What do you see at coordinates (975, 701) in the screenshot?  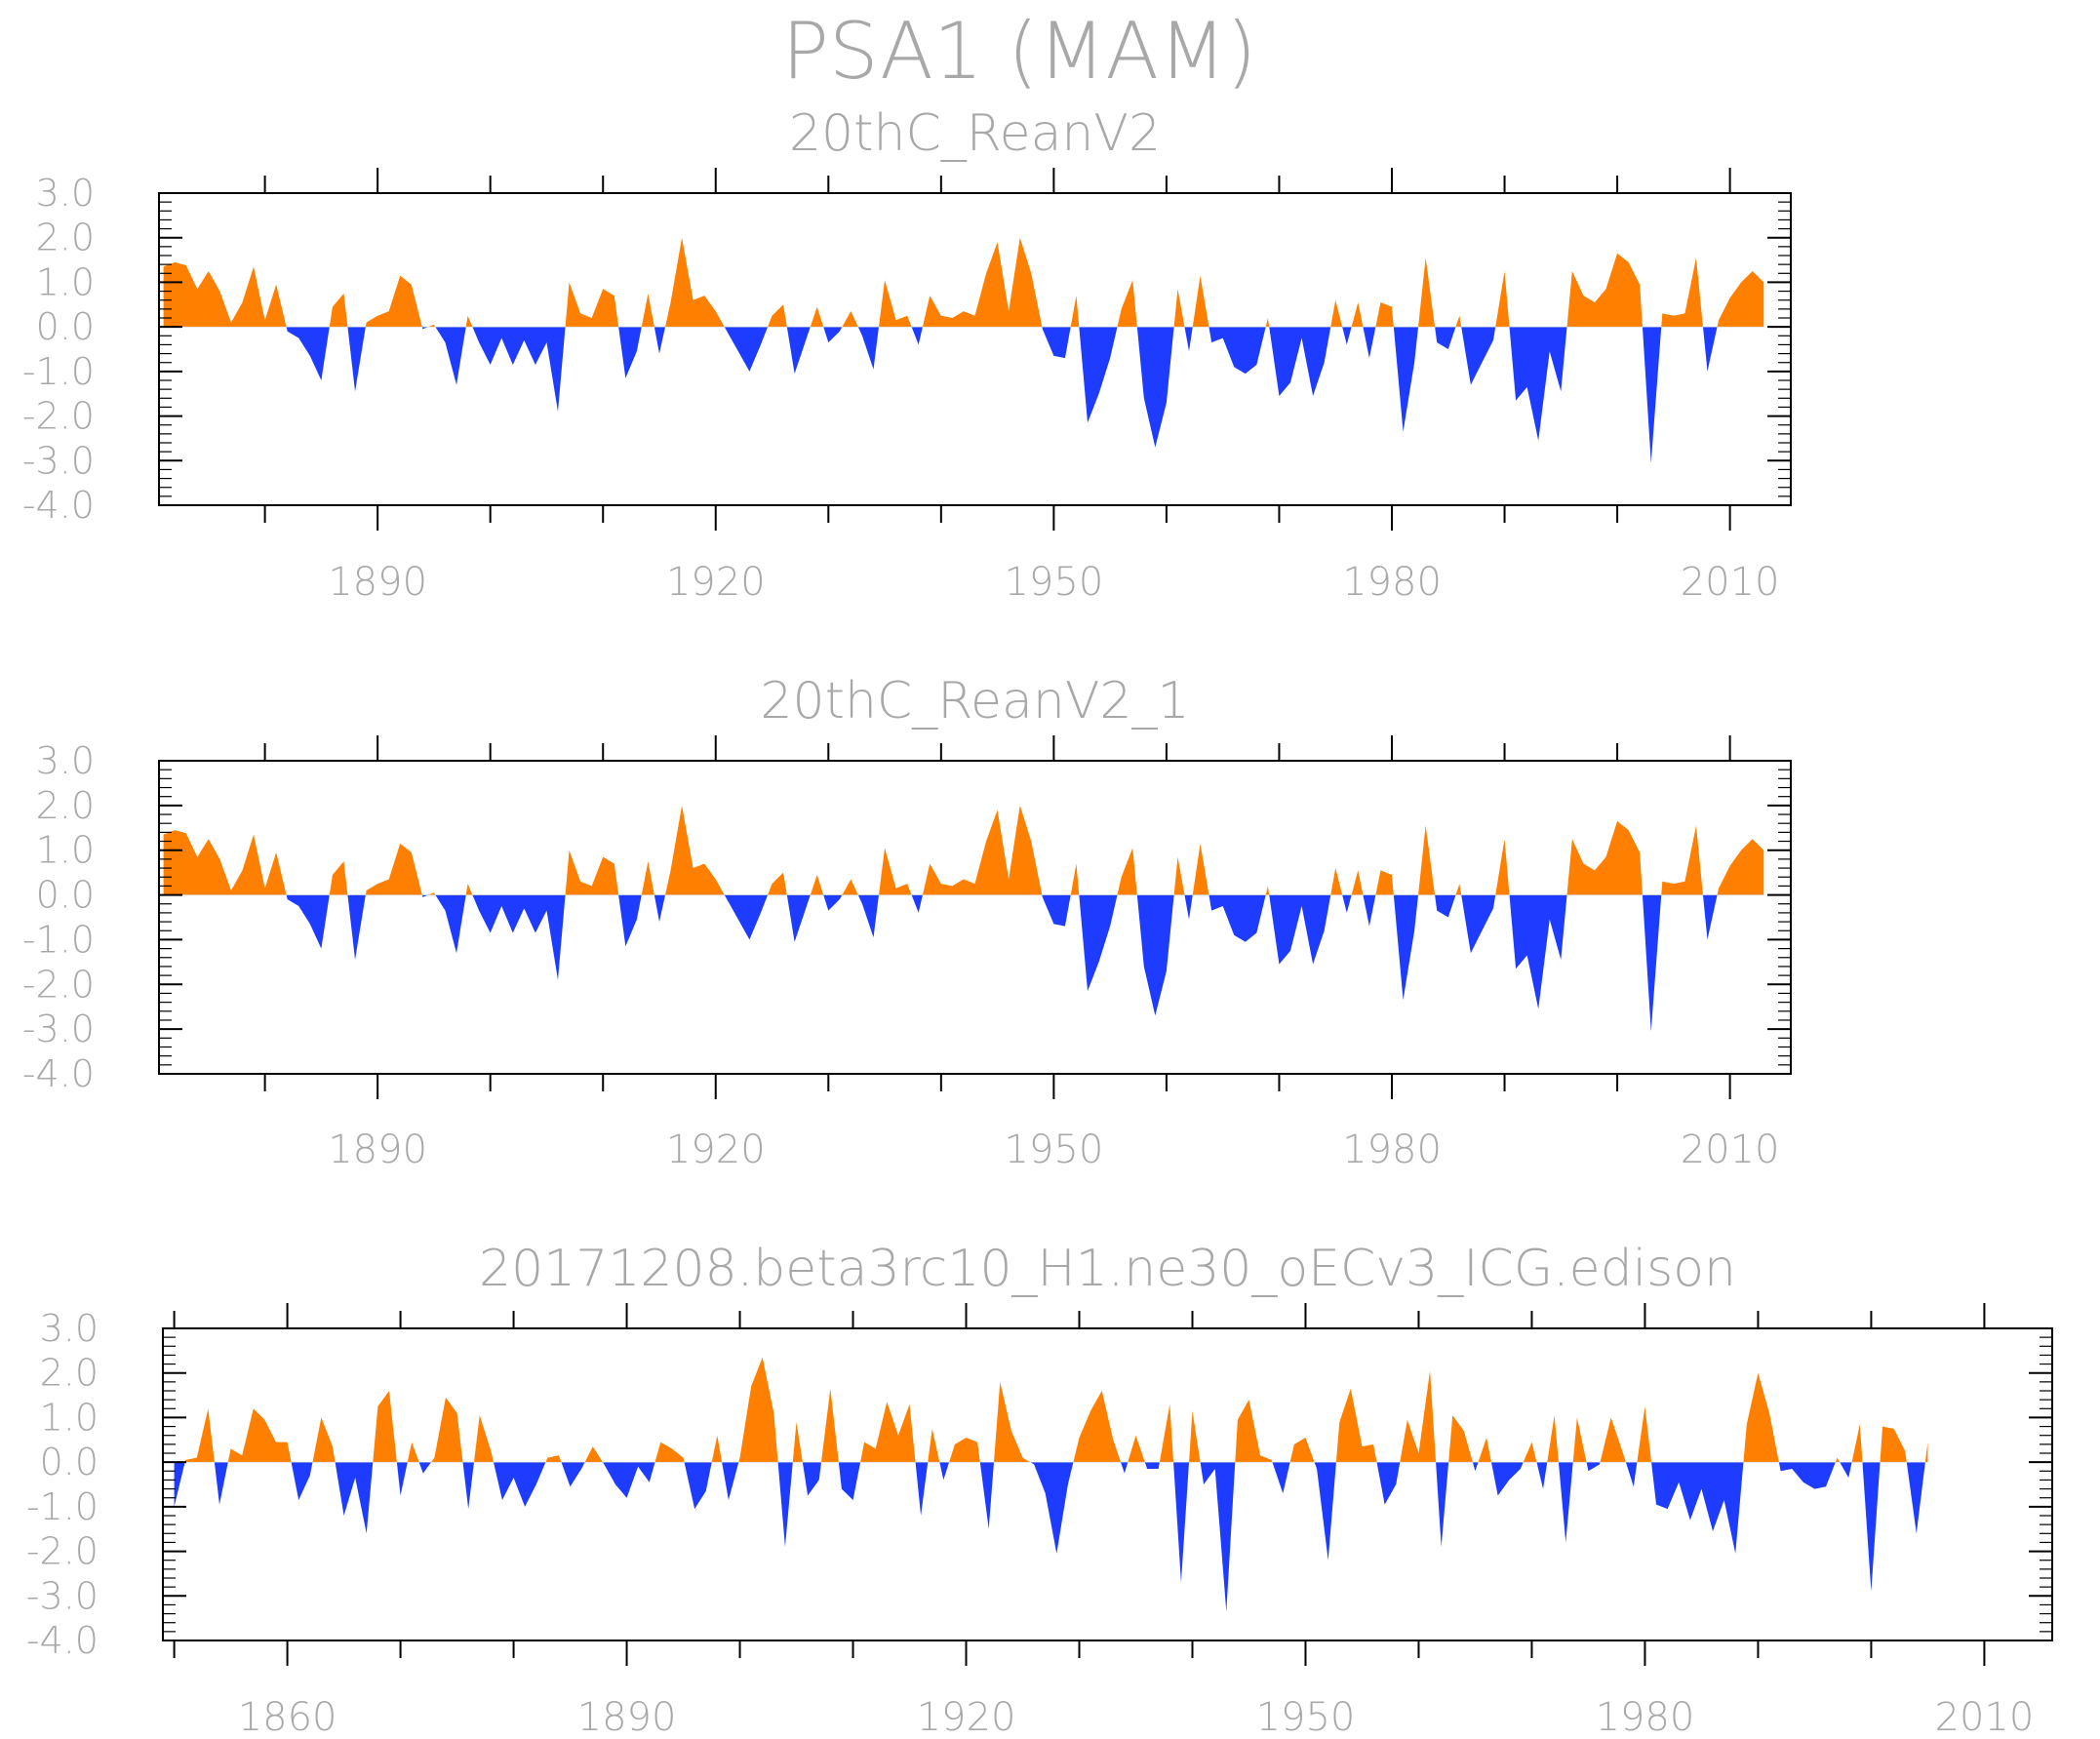 I see `panel-title: 20thC_ReanV2_1` at bounding box center [975, 701].